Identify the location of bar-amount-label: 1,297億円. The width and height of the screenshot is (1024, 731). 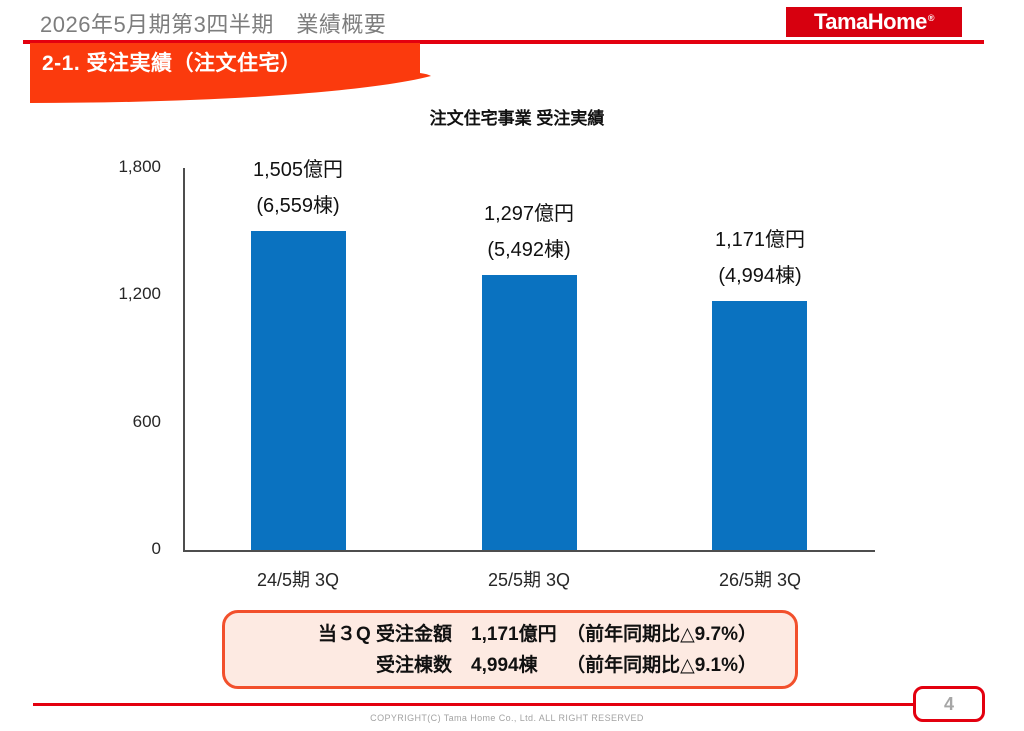
(529, 214).